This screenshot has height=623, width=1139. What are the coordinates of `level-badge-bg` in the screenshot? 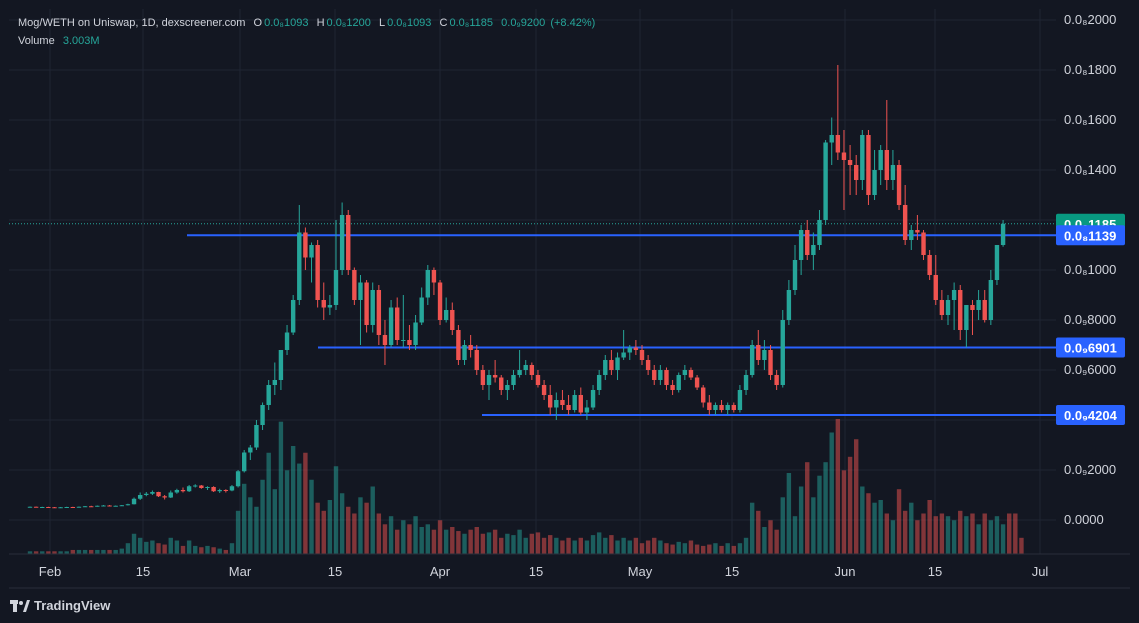 It's located at (1090, 347).